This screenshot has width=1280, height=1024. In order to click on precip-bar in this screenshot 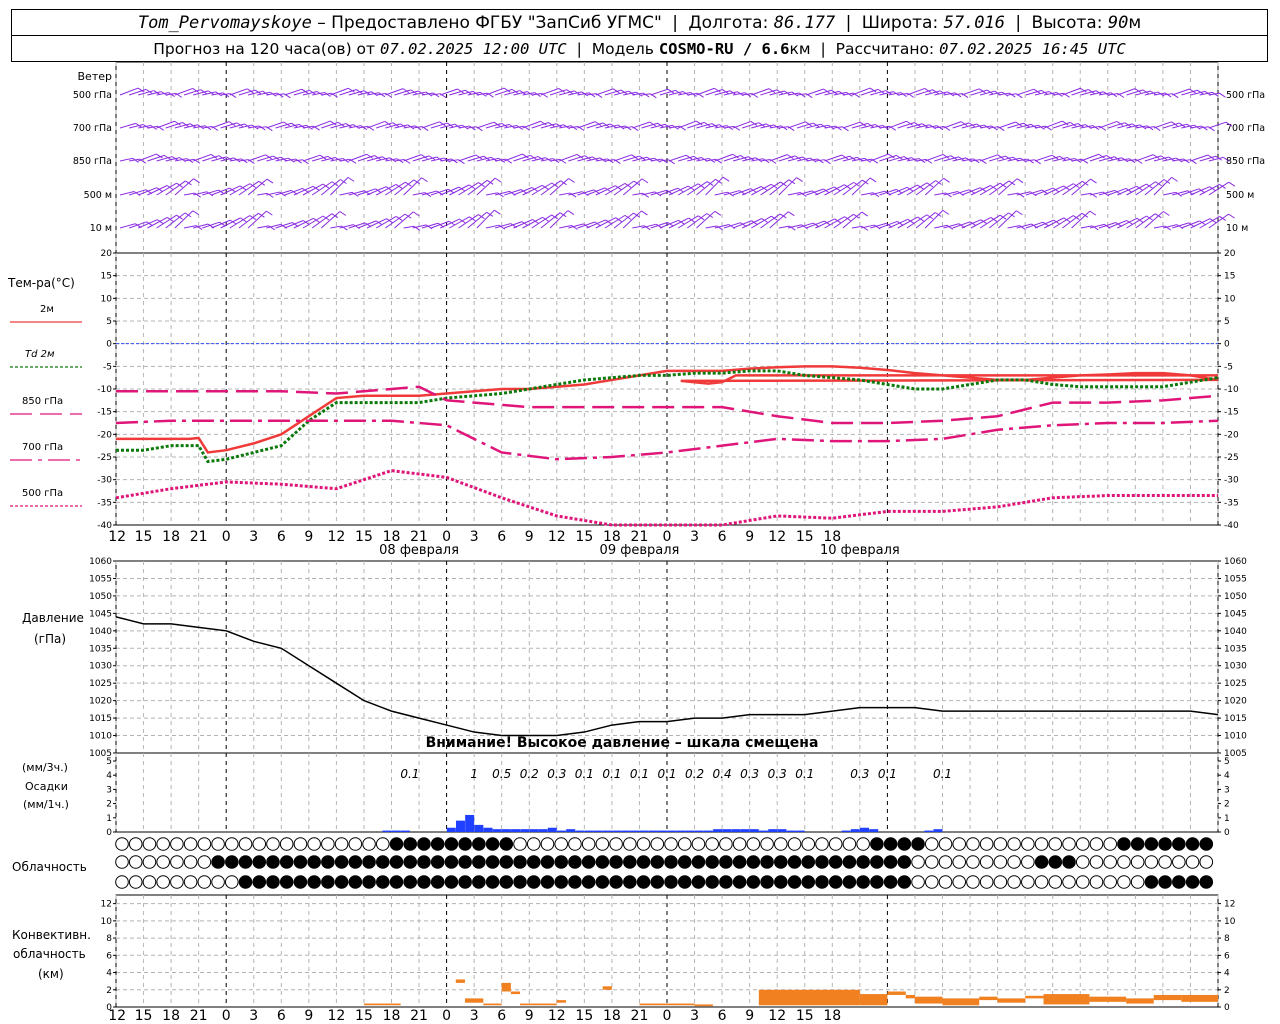, I will do `click(552, 829)`.